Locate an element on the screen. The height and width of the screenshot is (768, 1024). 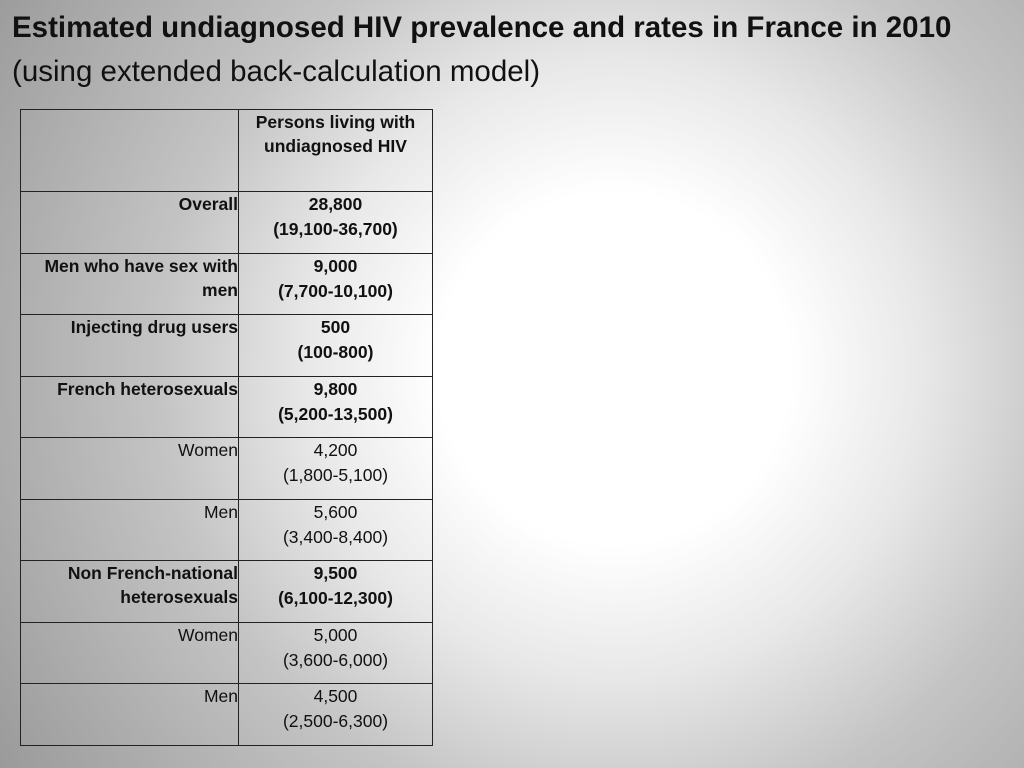
confidence-range: (3,400-8,400) is located at coordinates (335, 536).